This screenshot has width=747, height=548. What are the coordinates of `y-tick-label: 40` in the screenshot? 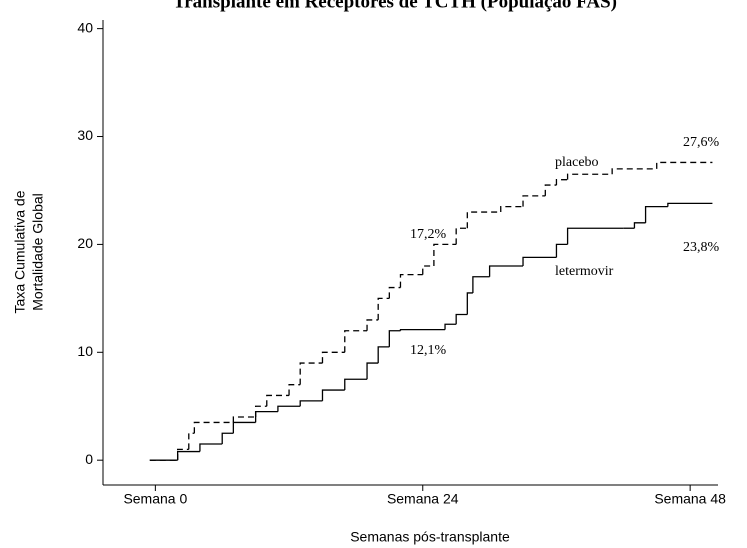 It's located at (85, 27).